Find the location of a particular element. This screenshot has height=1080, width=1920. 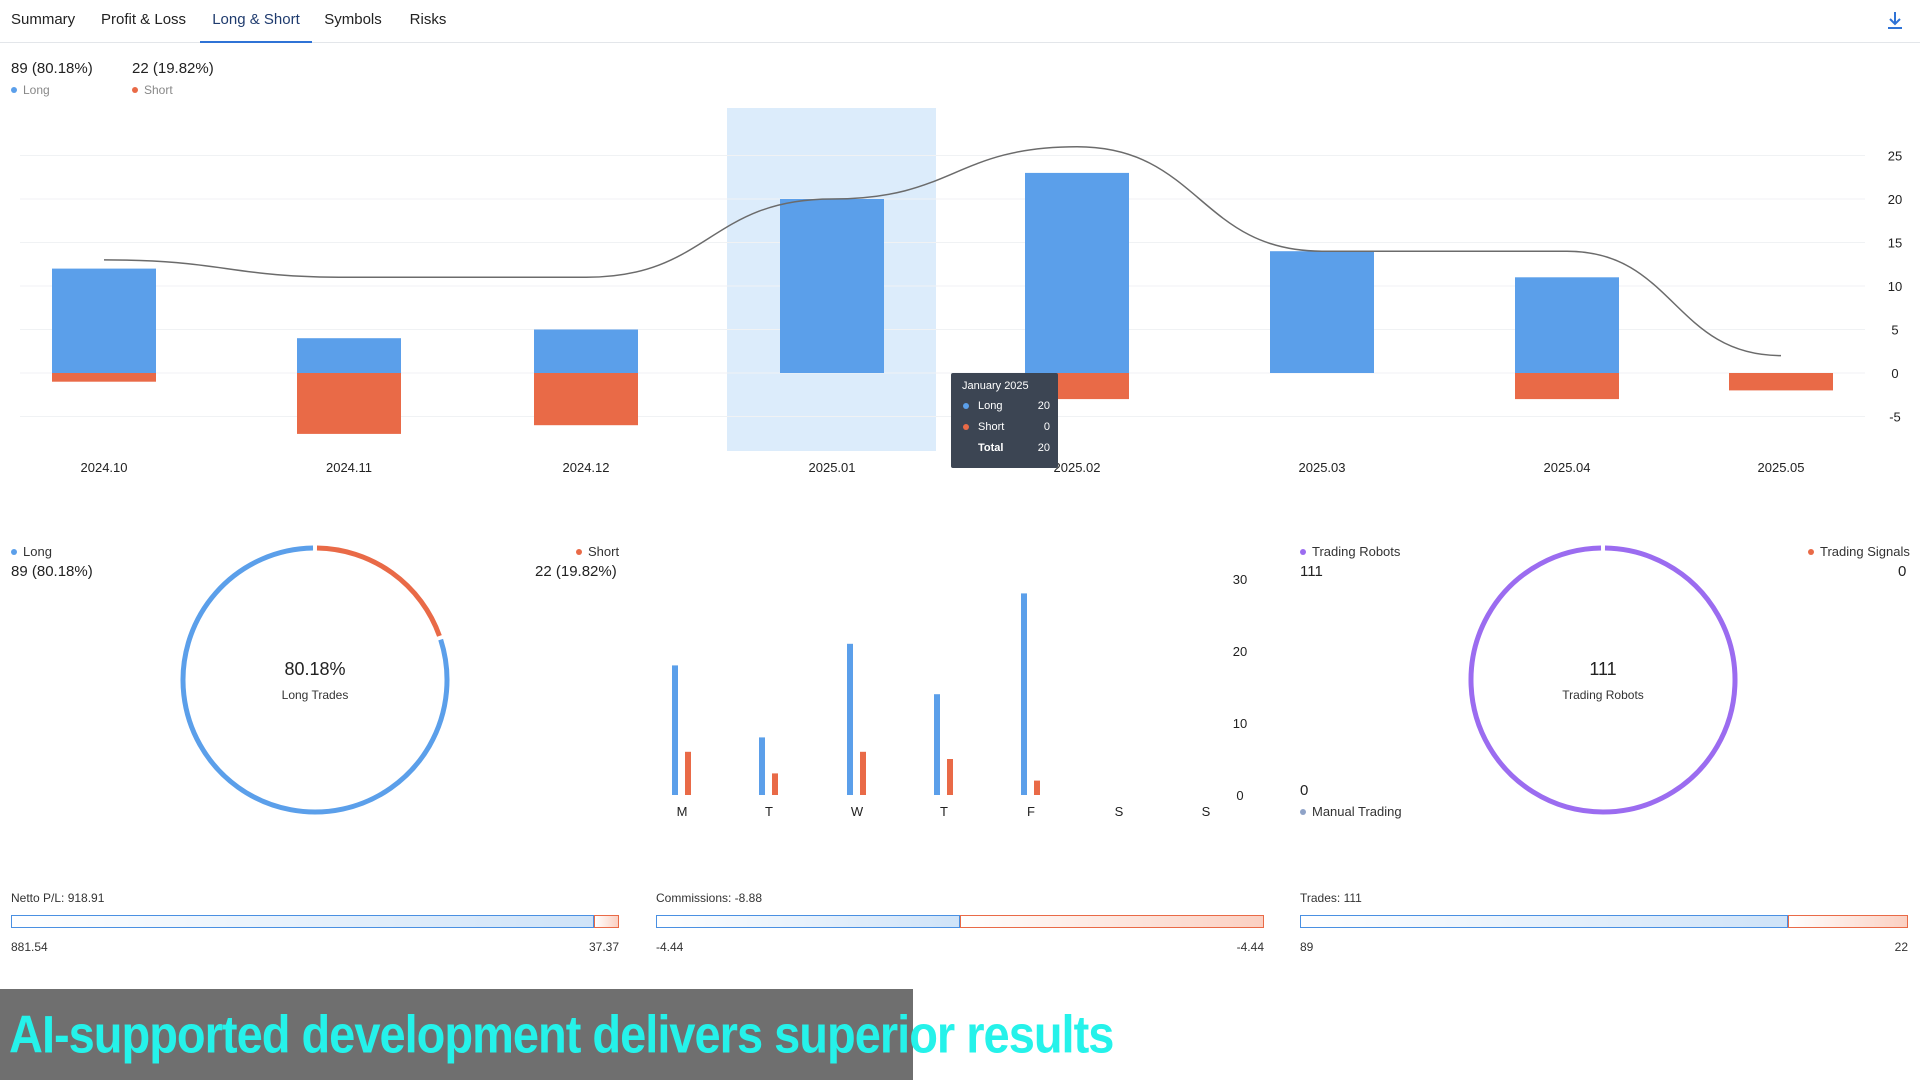

tab-risks: Risks is located at coordinates (428, 19).